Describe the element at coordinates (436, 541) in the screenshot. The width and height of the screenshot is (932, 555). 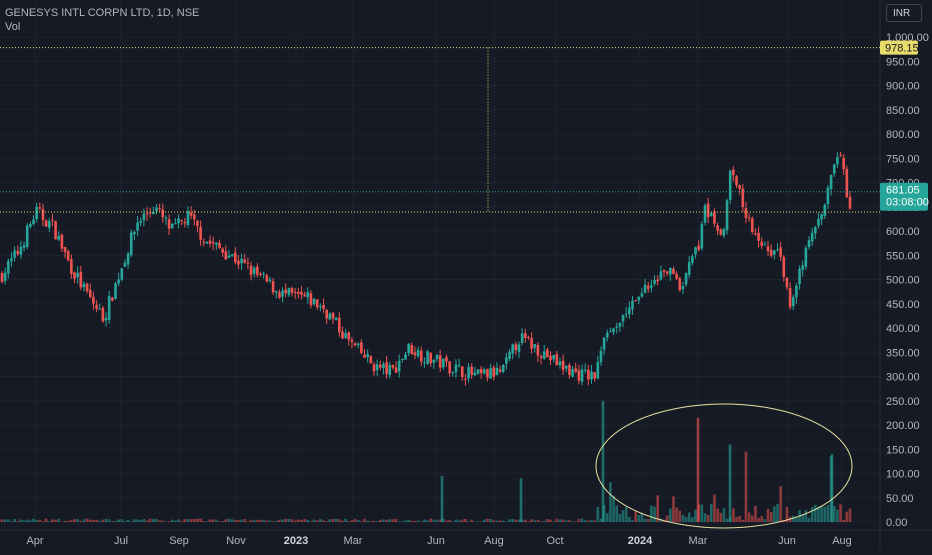
I see `x-tick-label: Jun` at that location.